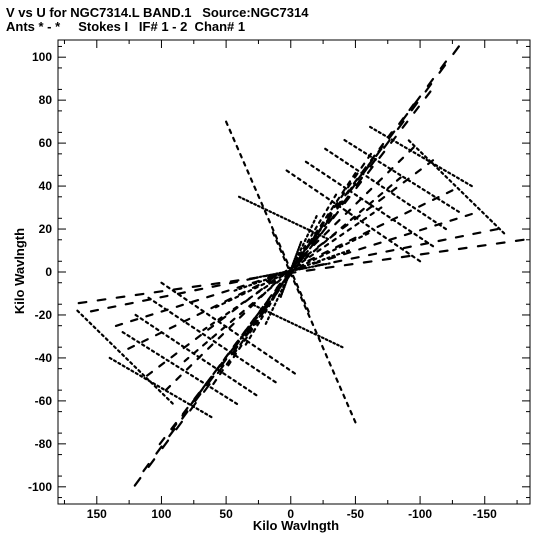  Describe the element at coordinates (44, 401) in the screenshot. I see `y-tick-label: -60` at that location.